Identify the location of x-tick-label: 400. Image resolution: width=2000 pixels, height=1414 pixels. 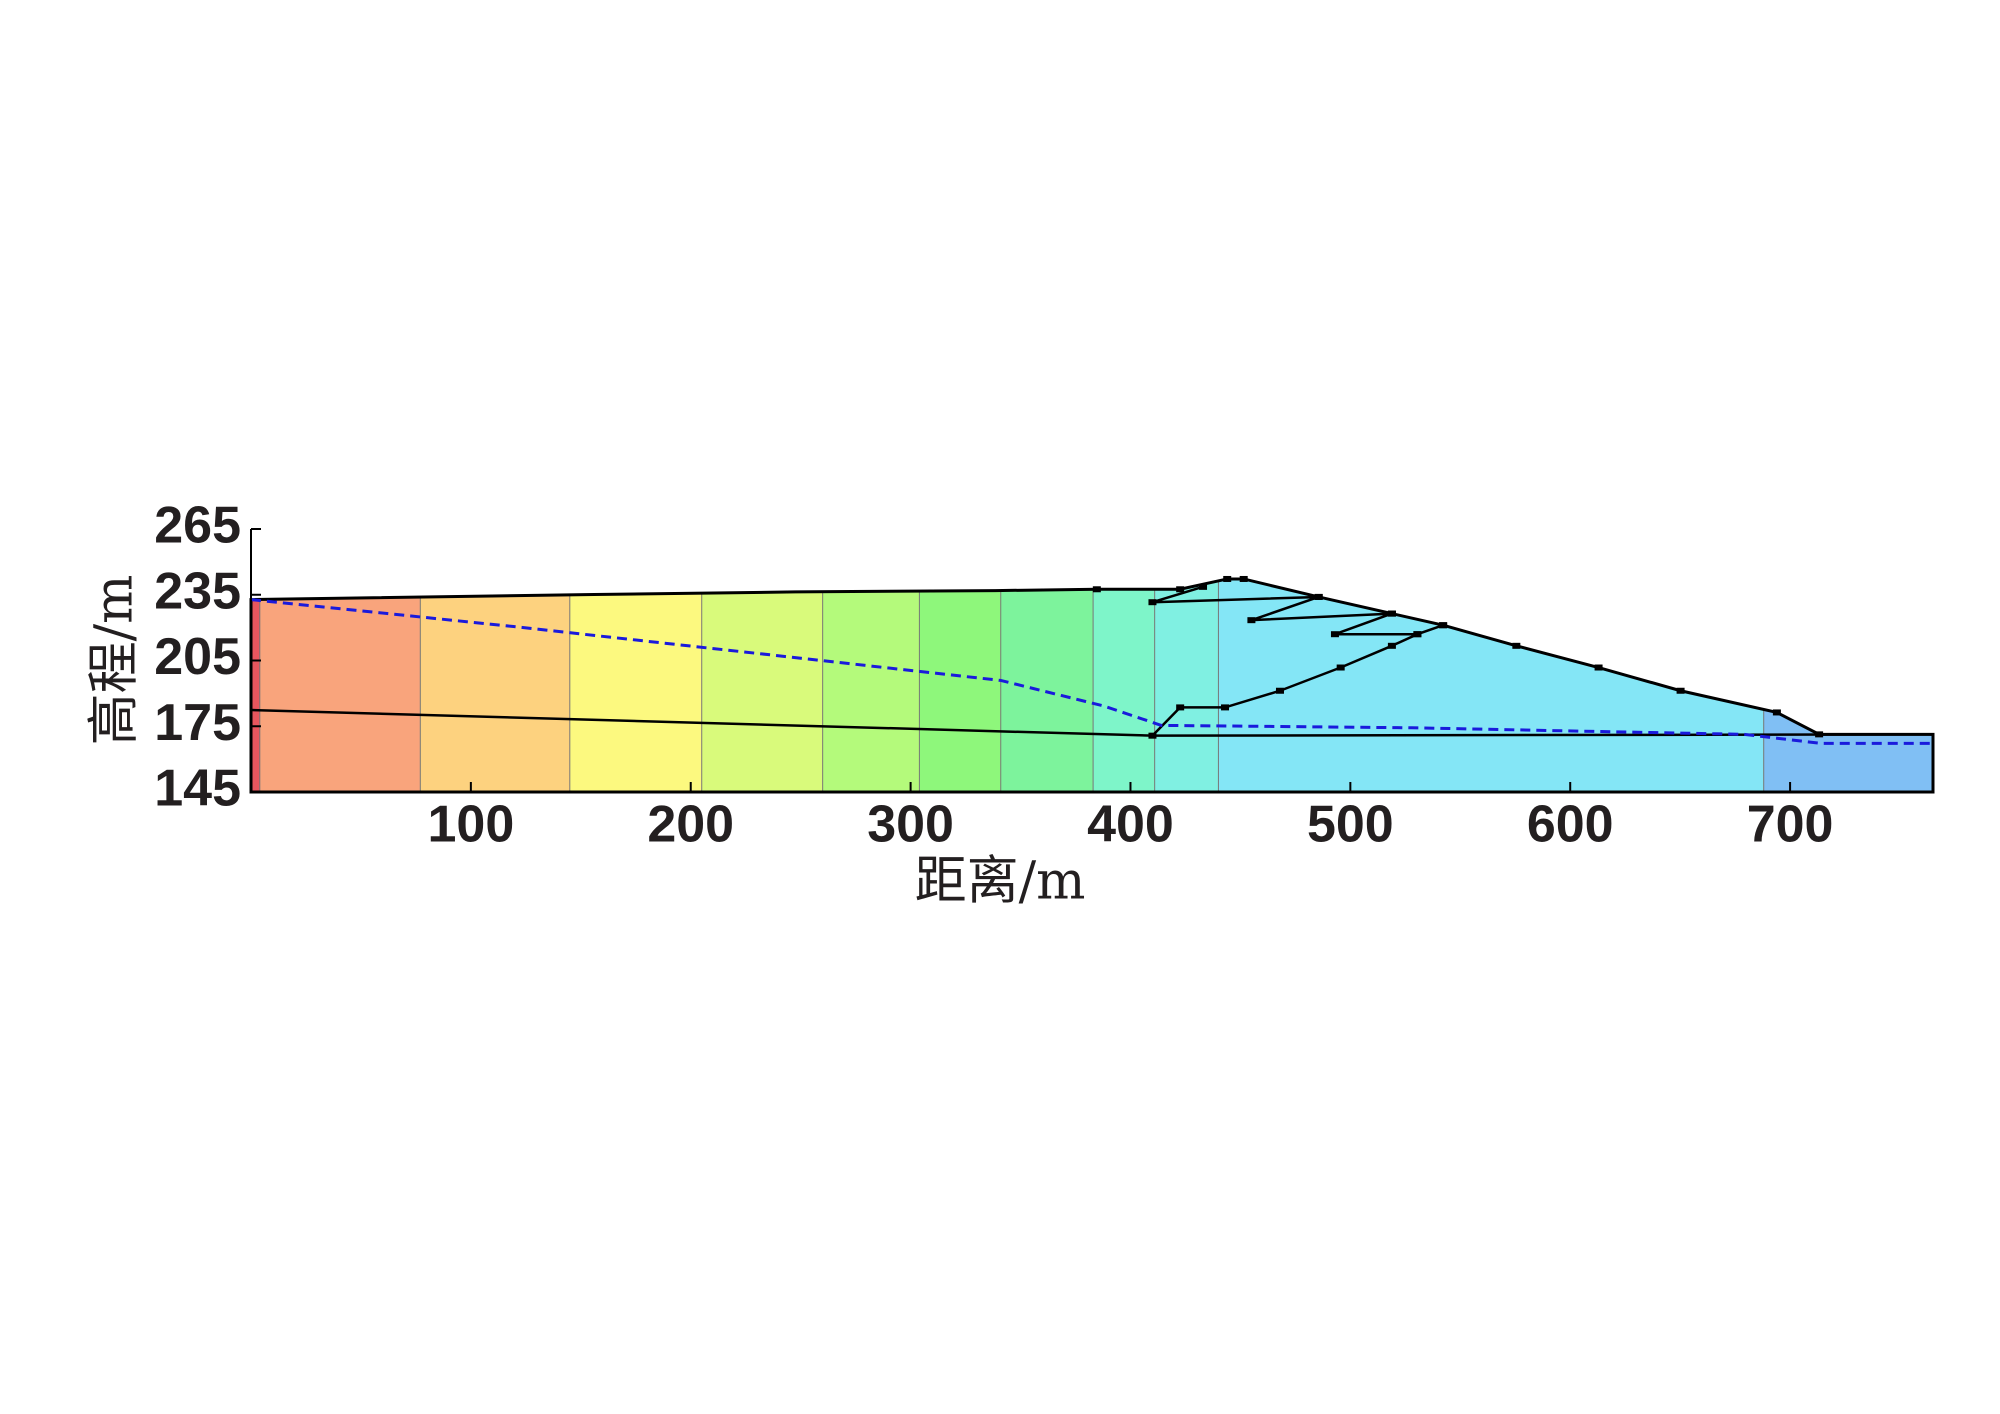
(1130, 825).